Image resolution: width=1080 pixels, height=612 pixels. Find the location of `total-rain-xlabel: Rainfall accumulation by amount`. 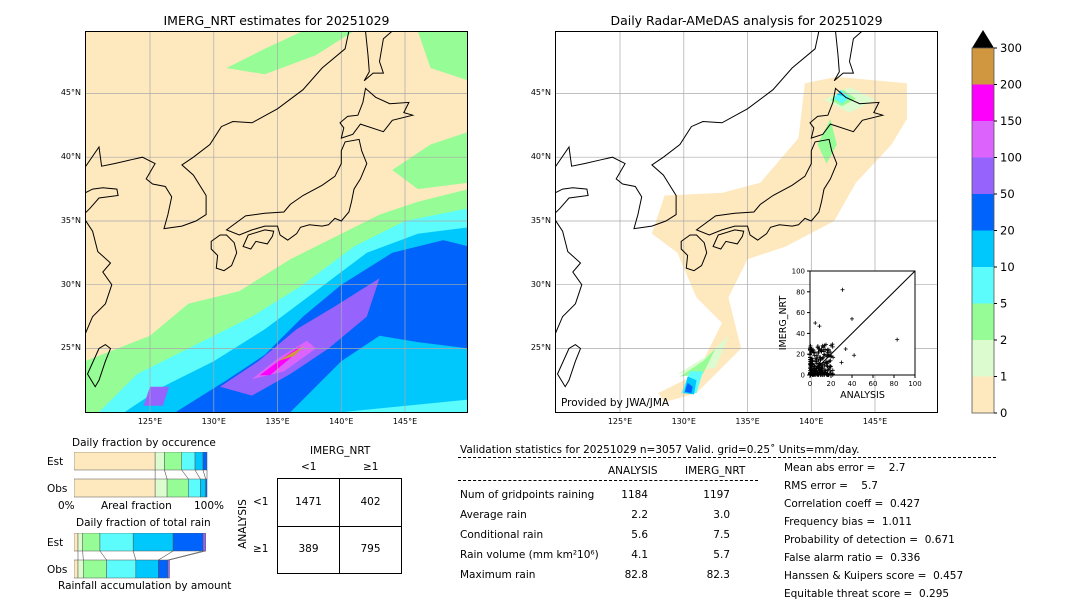

total-rain-xlabel: Rainfall accumulation by amount is located at coordinates (145, 586).